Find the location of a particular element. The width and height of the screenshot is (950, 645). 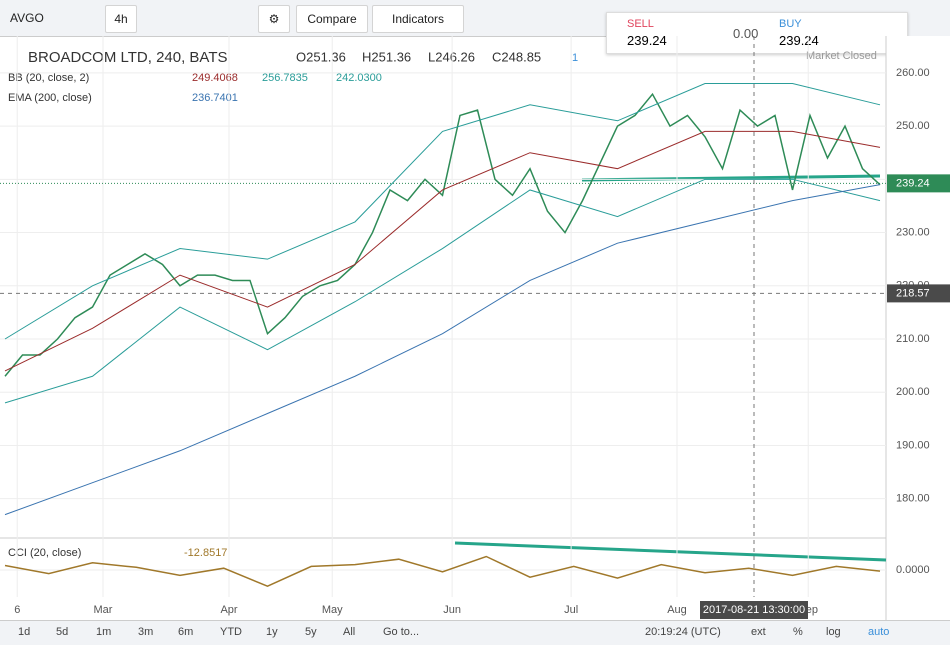

y-tick-label: 260.00 is located at coordinates (913, 73).